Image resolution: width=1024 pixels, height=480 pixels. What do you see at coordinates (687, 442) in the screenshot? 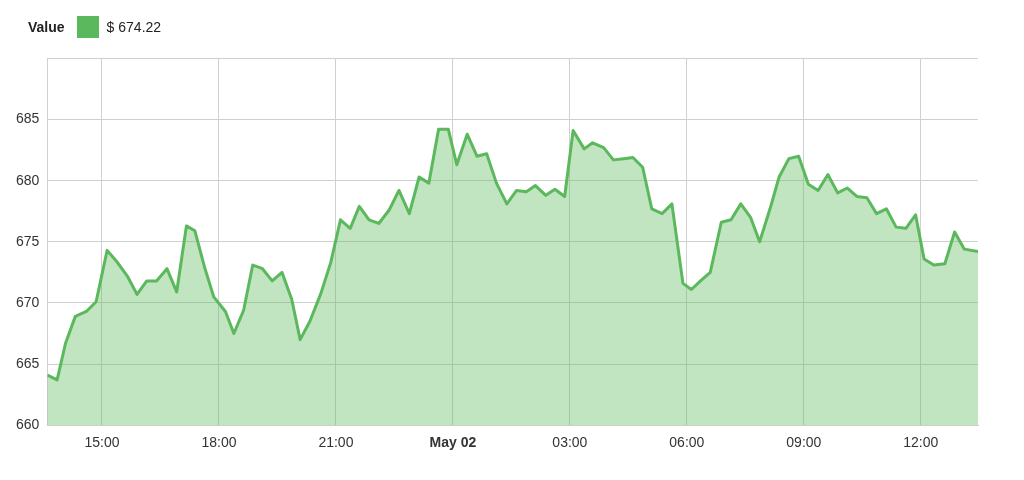
I see `x-tick-label: 06:00` at bounding box center [687, 442].